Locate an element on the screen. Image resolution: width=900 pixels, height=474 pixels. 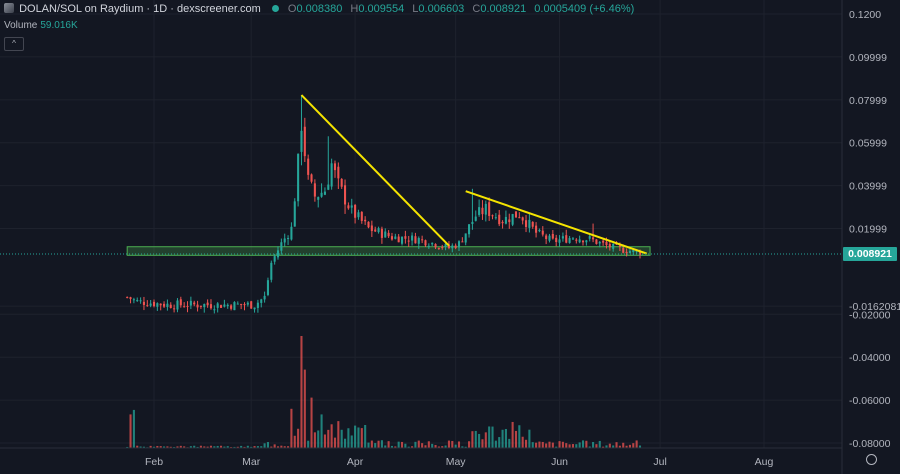
dexscreener-logo-icon is located at coordinates (9, 8).